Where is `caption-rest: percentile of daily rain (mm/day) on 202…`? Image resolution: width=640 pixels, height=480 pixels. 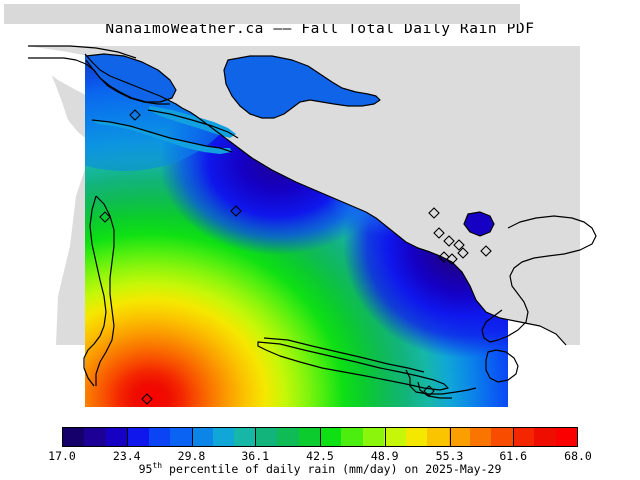 caption-rest: percentile of daily rain (mm/day) on 202… is located at coordinates (332, 468).